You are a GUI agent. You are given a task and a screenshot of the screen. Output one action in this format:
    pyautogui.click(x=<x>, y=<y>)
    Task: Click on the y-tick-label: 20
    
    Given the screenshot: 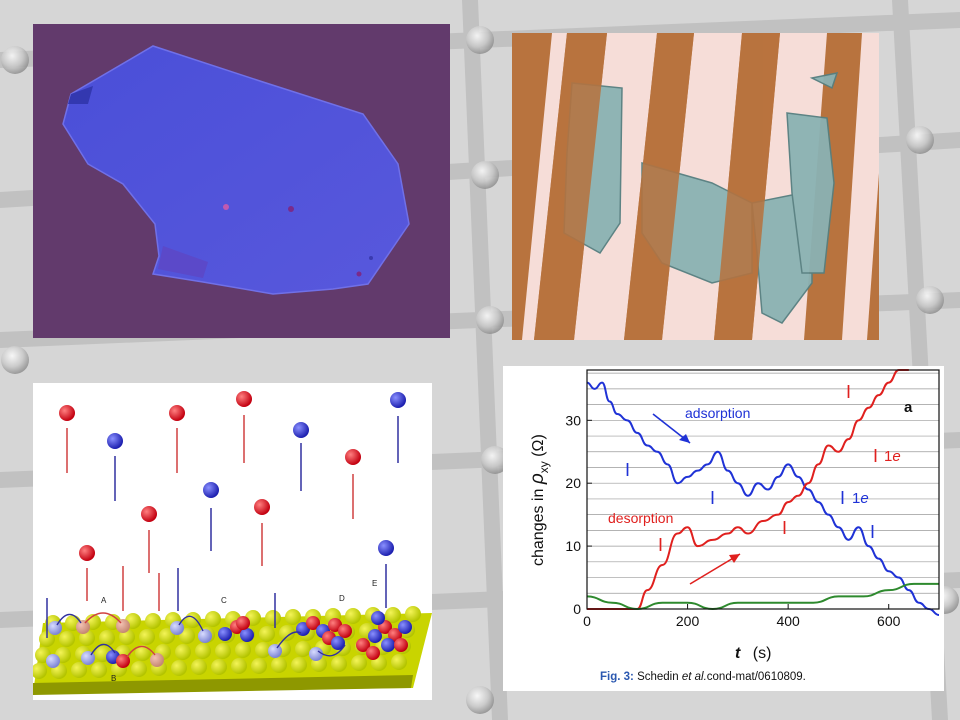 What is the action you would take?
    pyautogui.click(x=573, y=483)
    